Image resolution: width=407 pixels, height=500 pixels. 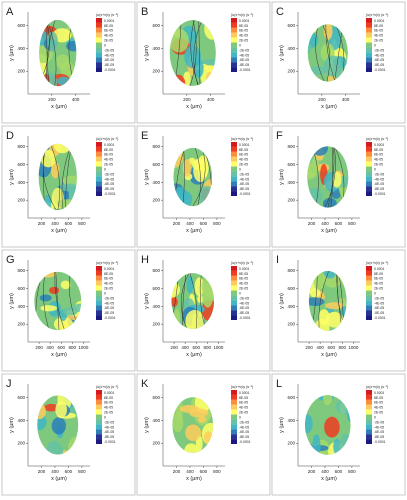 What do you see at coordinates (144, 12) in the screenshot?
I see `panel-label: B` at bounding box center [144, 12].